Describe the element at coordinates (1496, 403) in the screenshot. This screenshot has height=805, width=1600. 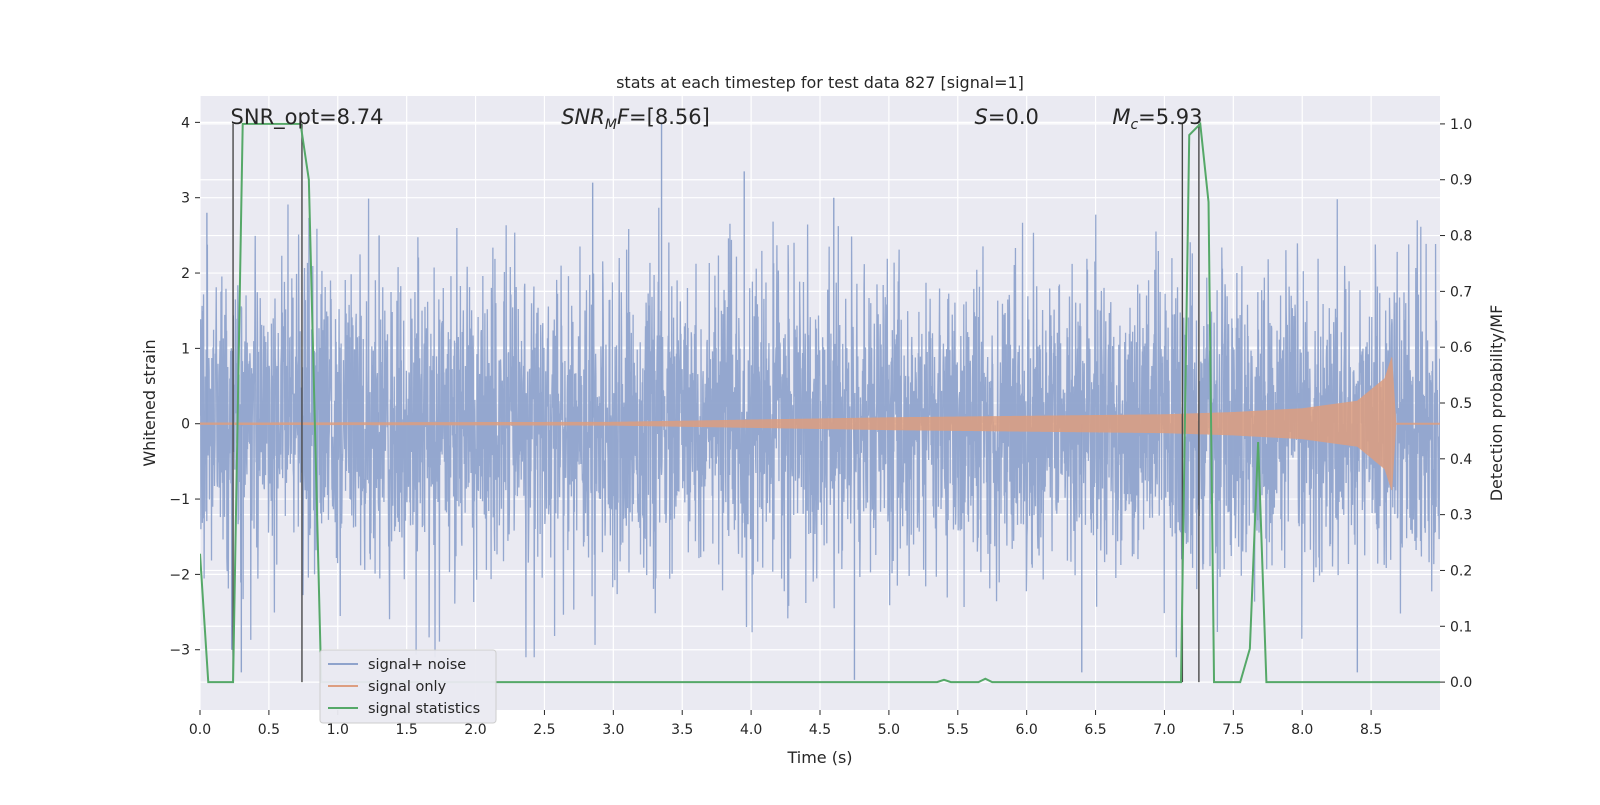
I see `y2-axis-label: Detection probability/MF` at that location.